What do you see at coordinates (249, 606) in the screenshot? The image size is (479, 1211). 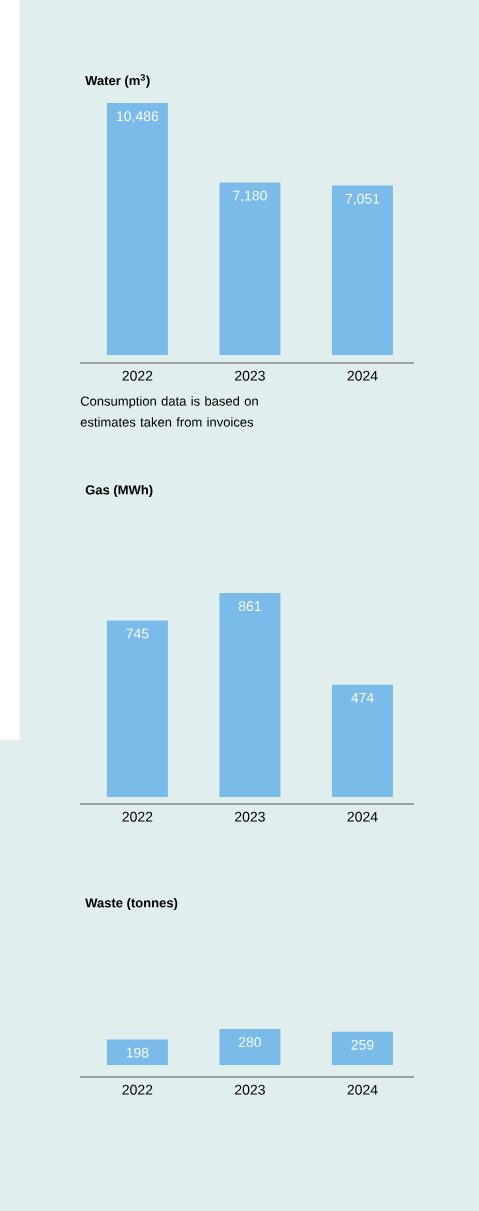 I see `data-label: 861` at bounding box center [249, 606].